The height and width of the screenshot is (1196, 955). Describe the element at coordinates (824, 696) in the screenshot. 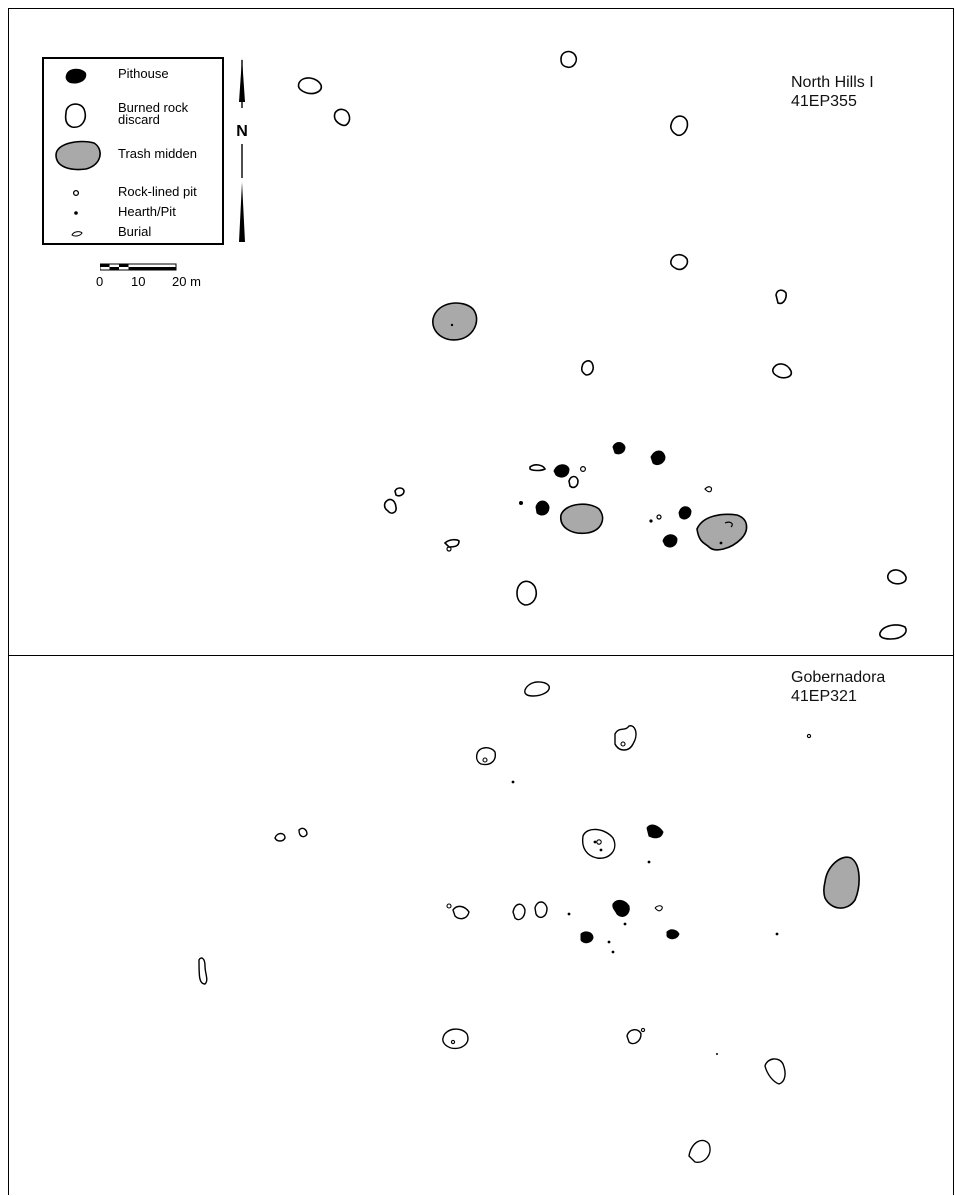

I see `site-number: 41EP321` at that location.